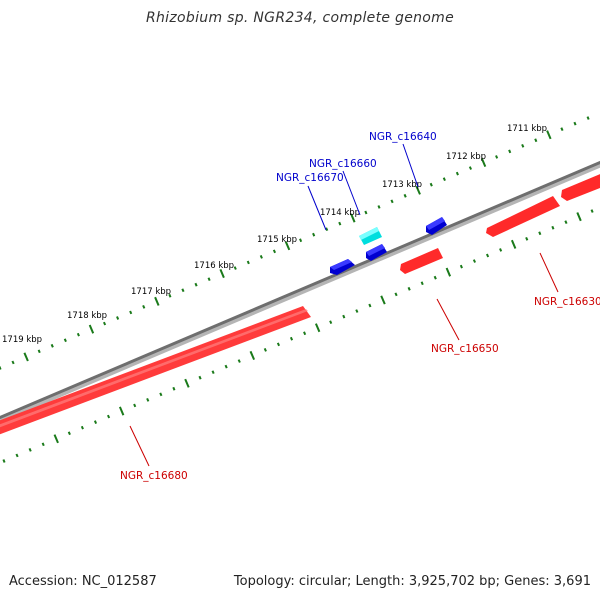  I want to click on gene-label-NGR_c16630: NGR_c16630, so click(567, 302).